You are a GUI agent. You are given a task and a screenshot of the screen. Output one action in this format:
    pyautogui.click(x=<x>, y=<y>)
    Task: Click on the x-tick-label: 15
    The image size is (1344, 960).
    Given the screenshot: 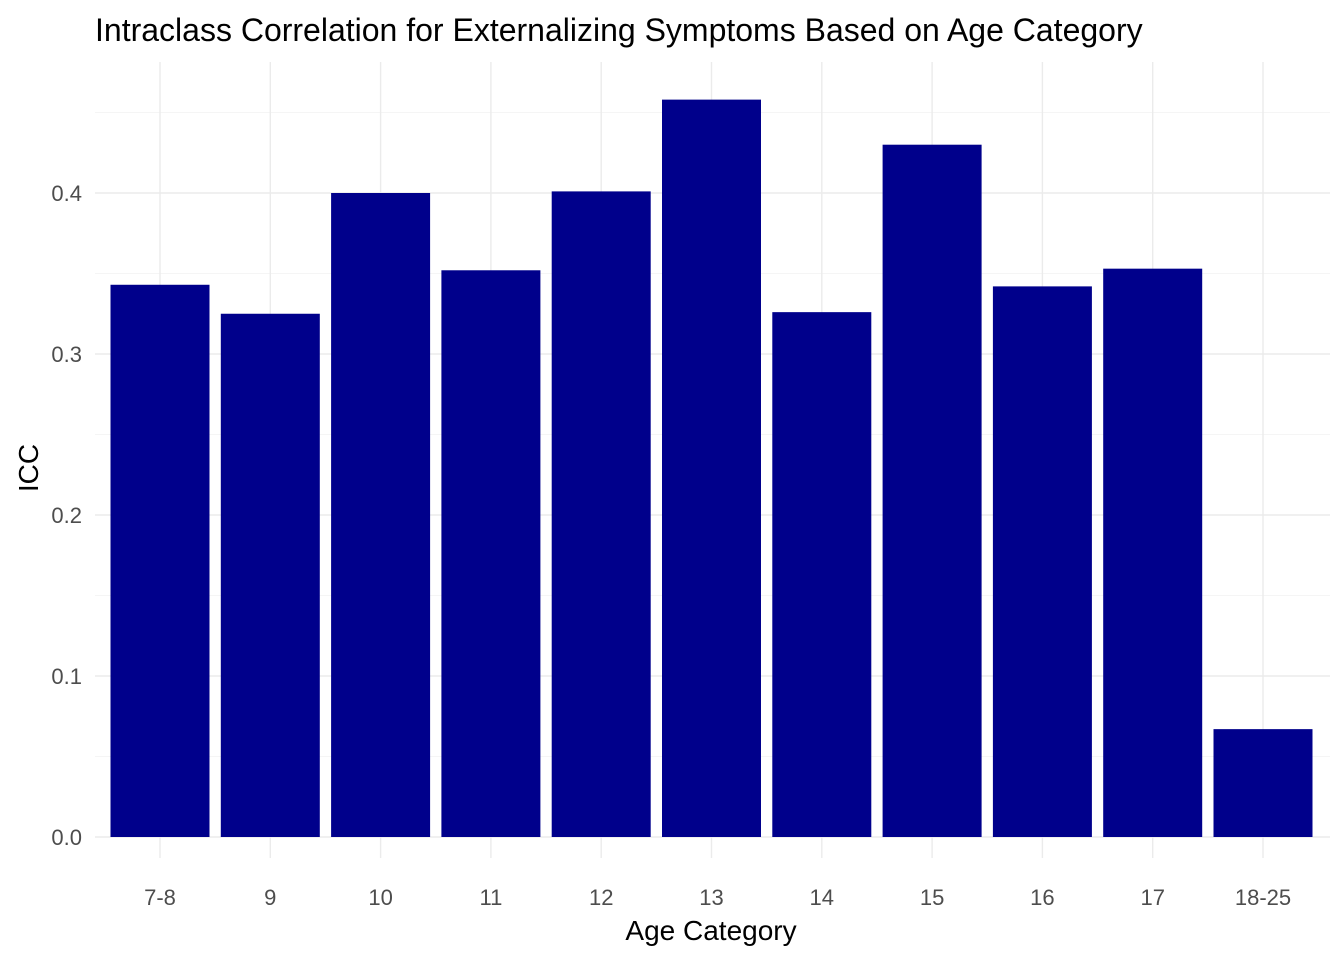 What is the action you would take?
    pyautogui.click(x=932, y=897)
    